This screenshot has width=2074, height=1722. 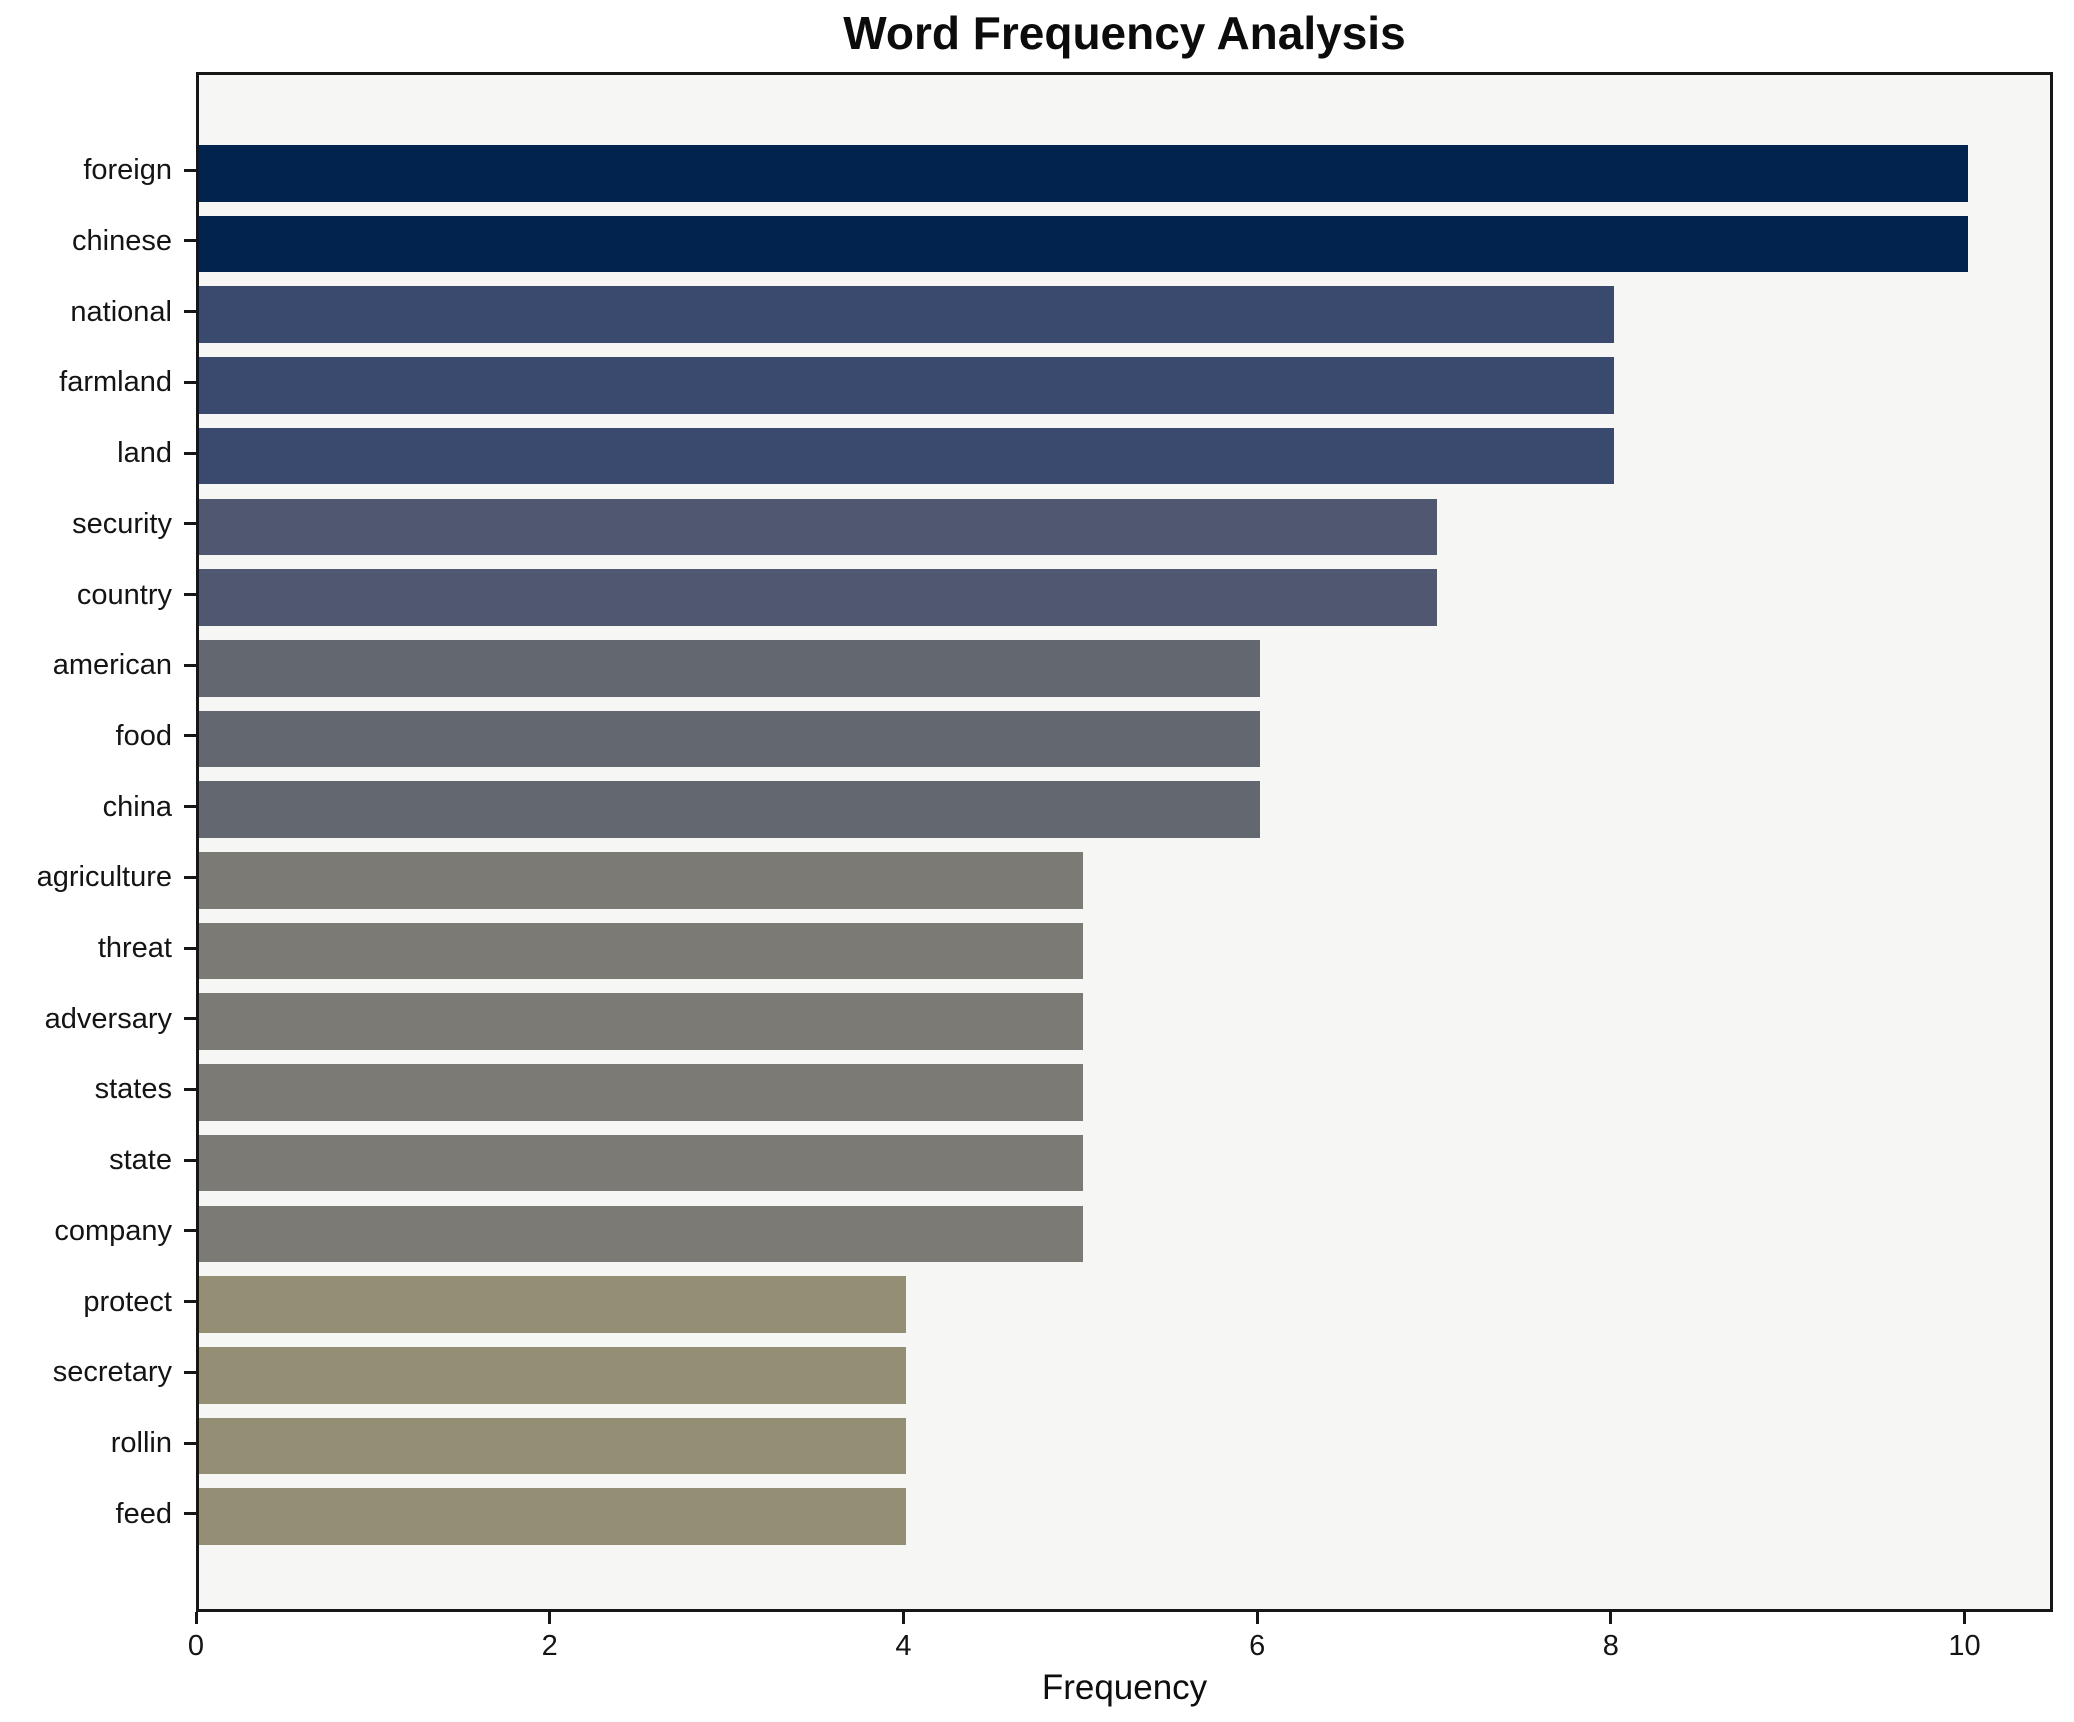 I want to click on x-tick-label-4: 4, so click(x=903, y=1646).